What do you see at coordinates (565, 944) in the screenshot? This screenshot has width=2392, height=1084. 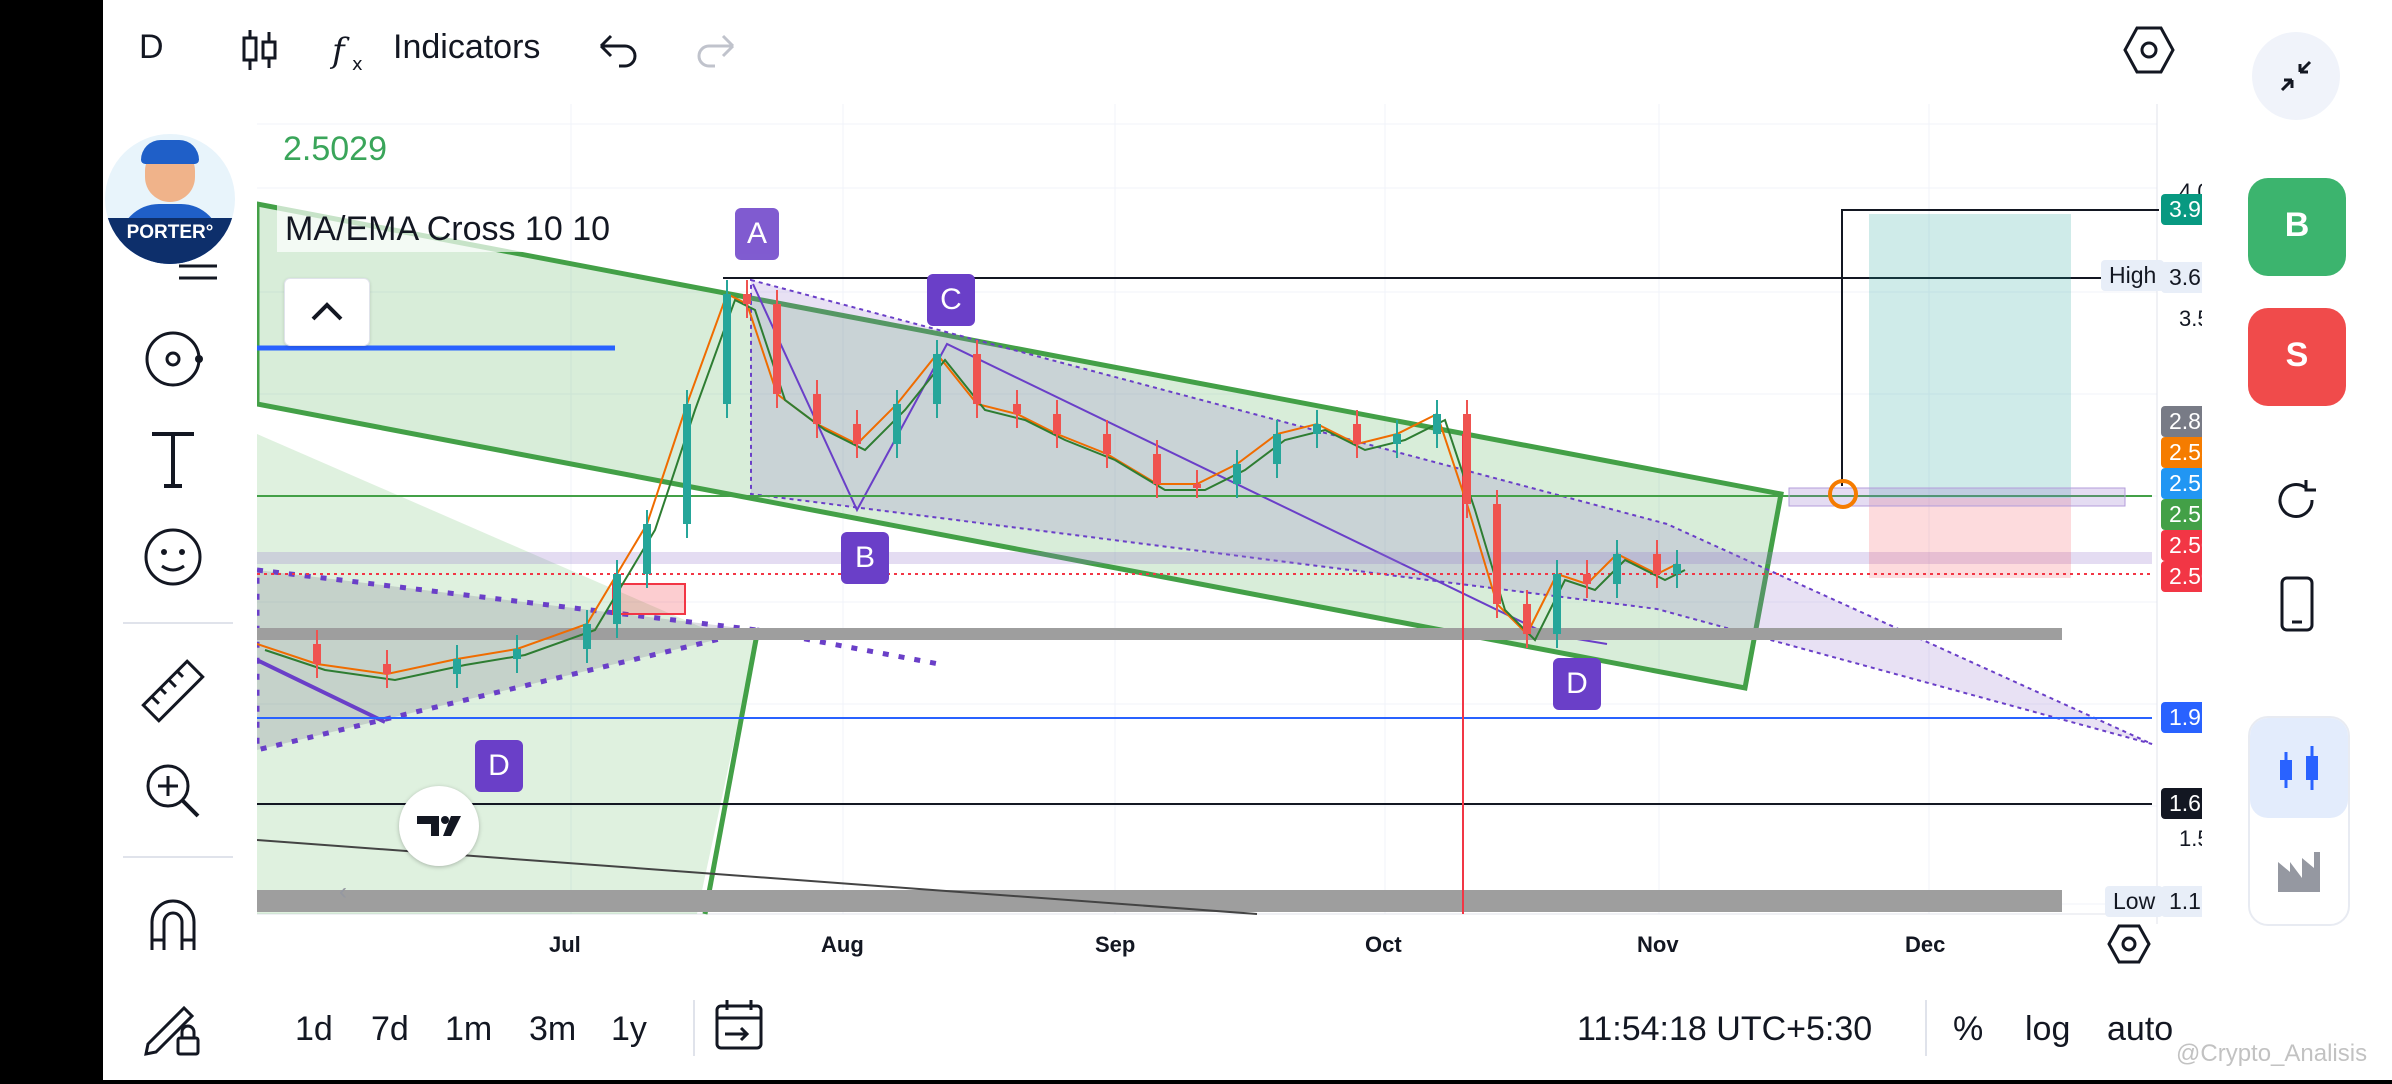 I see `time-label-jul: Jul` at bounding box center [565, 944].